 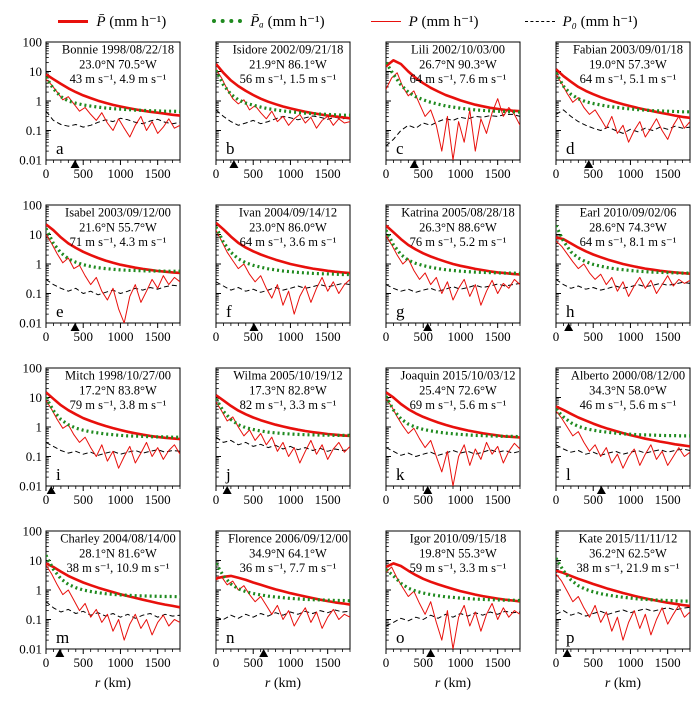 I want to click on panel-letter: f, so click(x=229, y=311).